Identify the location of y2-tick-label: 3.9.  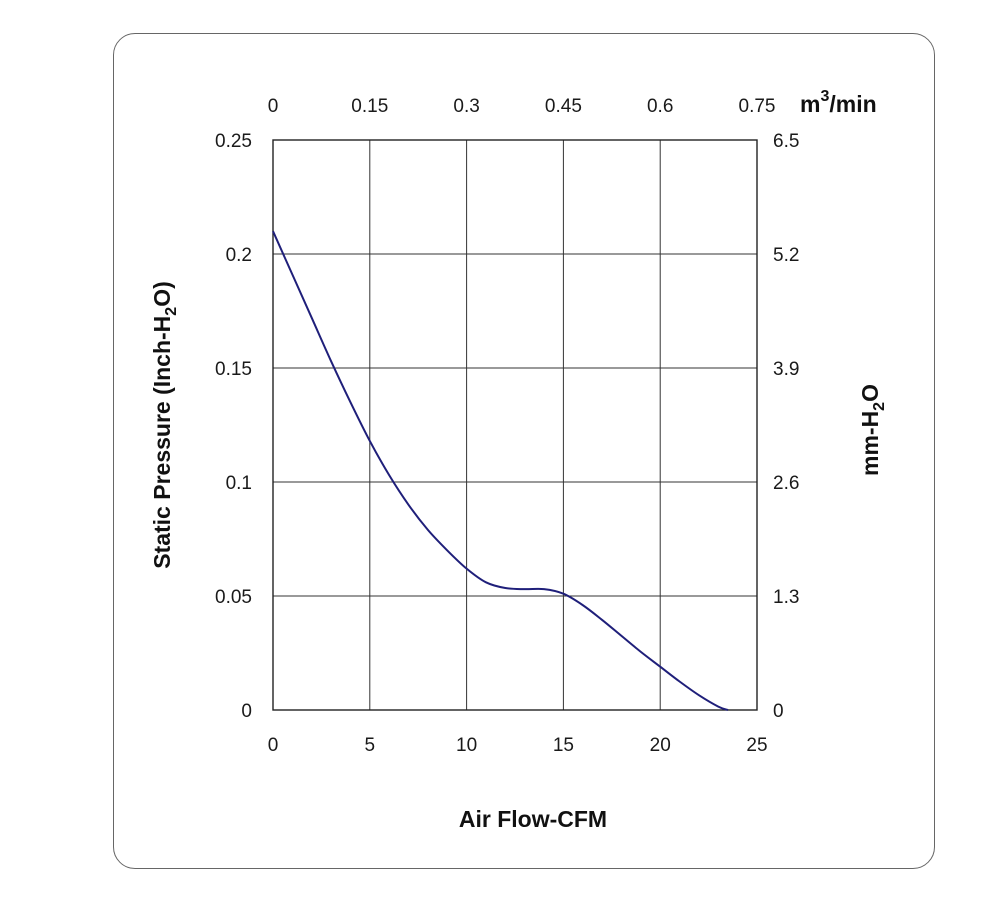
(786, 369).